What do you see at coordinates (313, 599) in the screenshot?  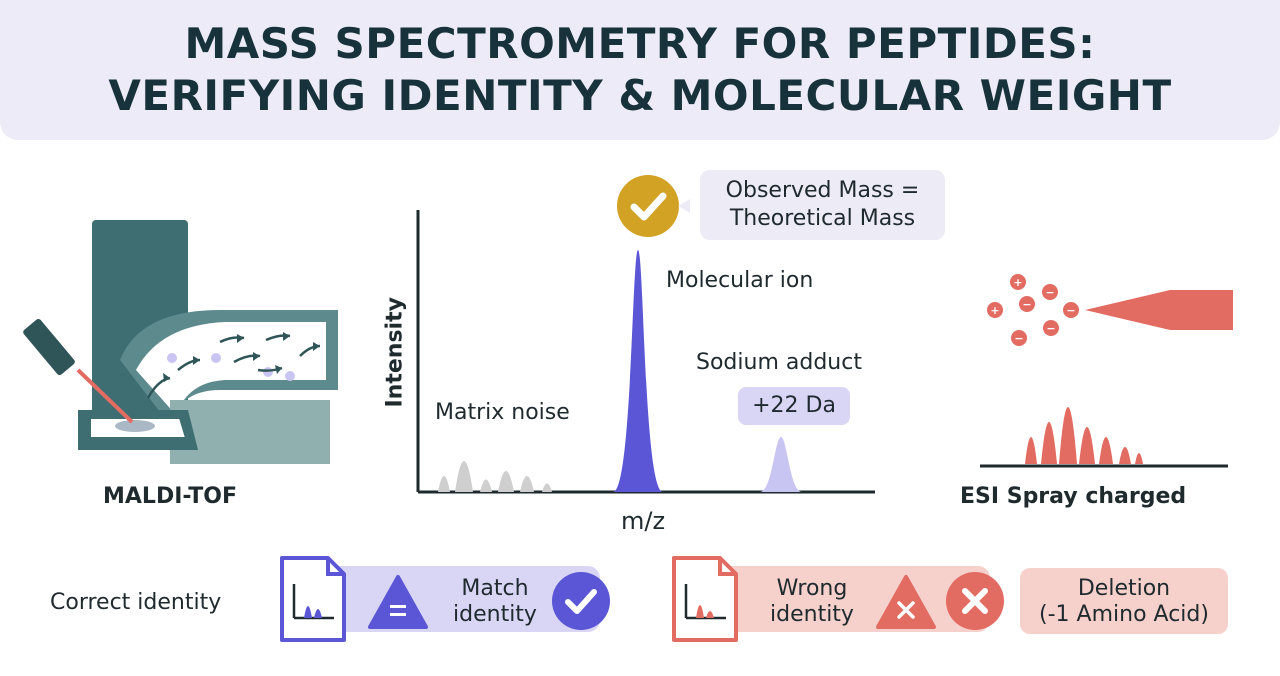 I see `spectrum-document-icon-correct` at bounding box center [313, 599].